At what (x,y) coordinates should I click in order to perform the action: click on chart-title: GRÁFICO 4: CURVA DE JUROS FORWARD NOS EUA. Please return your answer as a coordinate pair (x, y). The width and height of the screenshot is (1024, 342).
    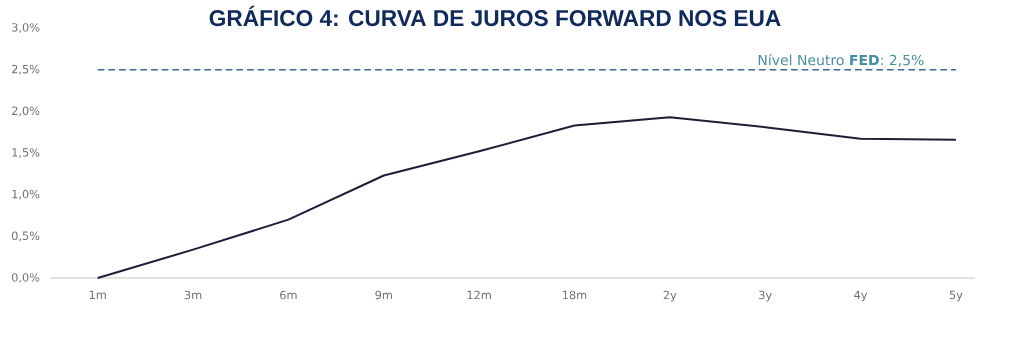
    Looking at the image, I should click on (495, 16).